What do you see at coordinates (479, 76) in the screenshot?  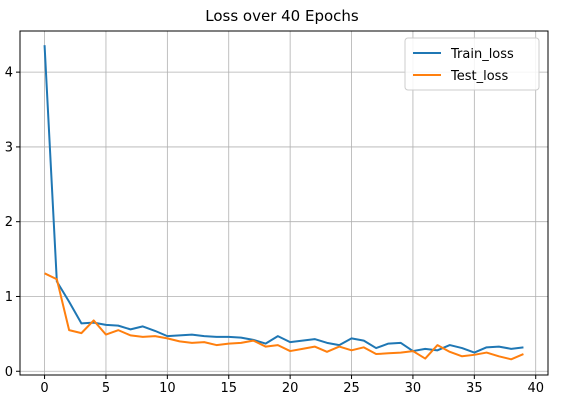 I see `legend-label-test-loss: Test_loss` at bounding box center [479, 76].